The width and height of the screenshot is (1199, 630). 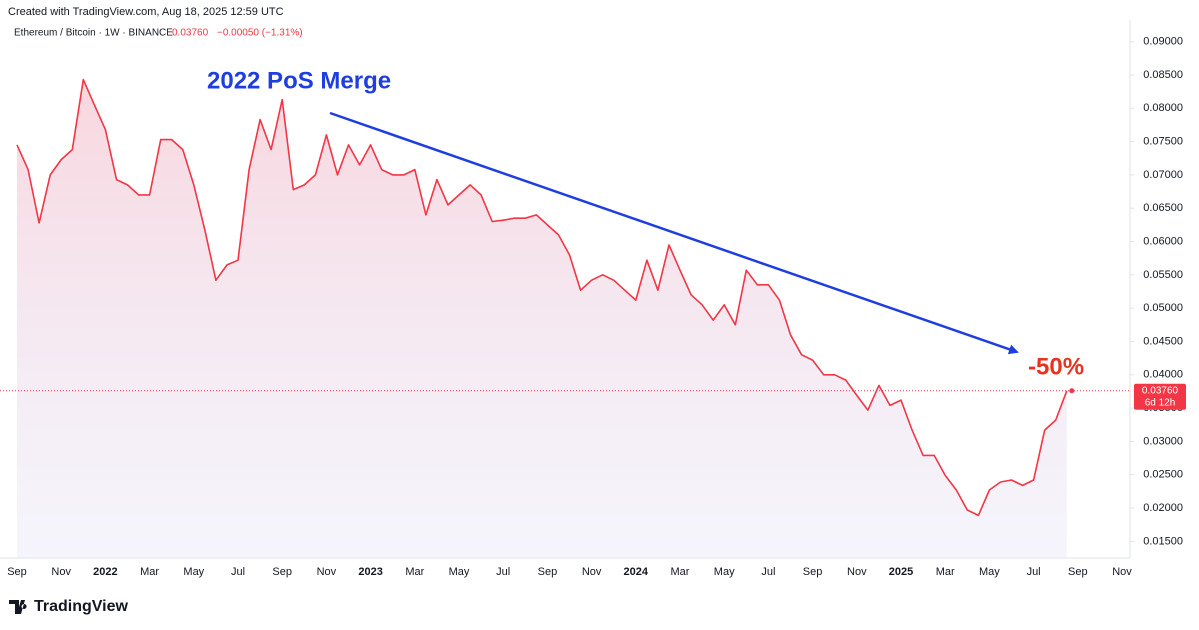 What do you see at coordinates (1163, 308) in the screenshot?
I see `y-tick-label: 0.05000` at bounding box center [1163, 308].